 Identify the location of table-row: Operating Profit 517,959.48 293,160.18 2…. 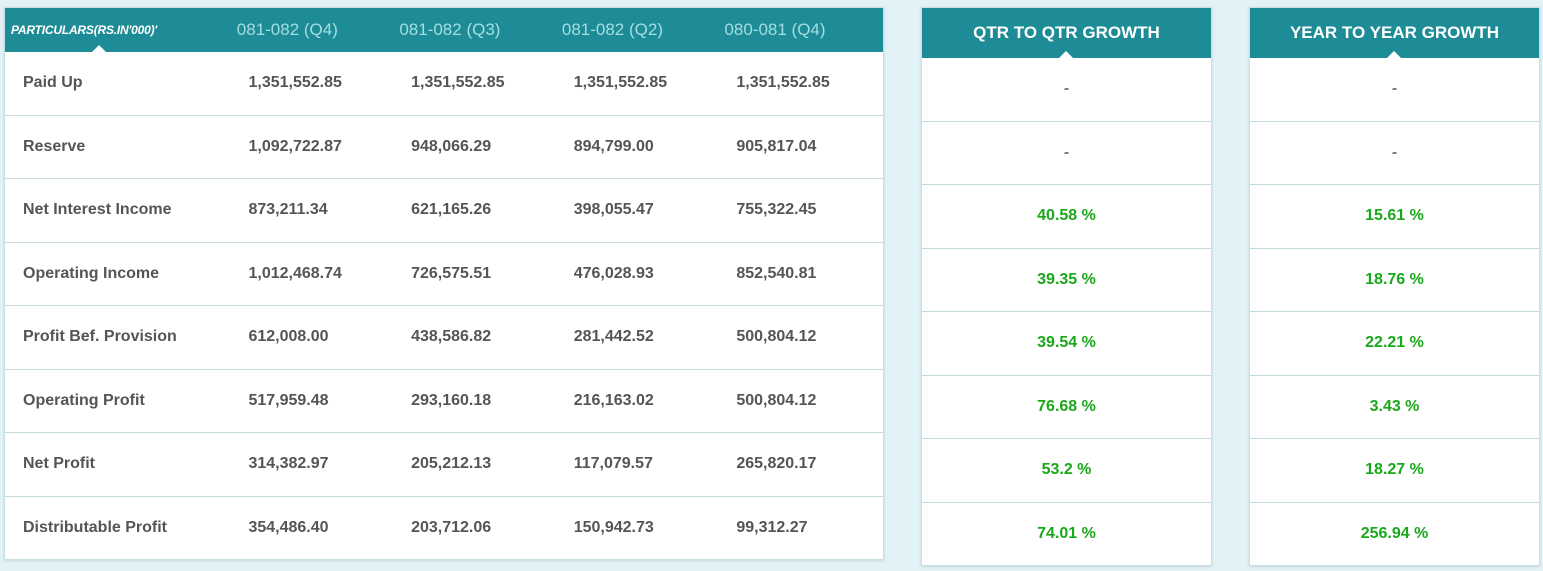
(444, 401).